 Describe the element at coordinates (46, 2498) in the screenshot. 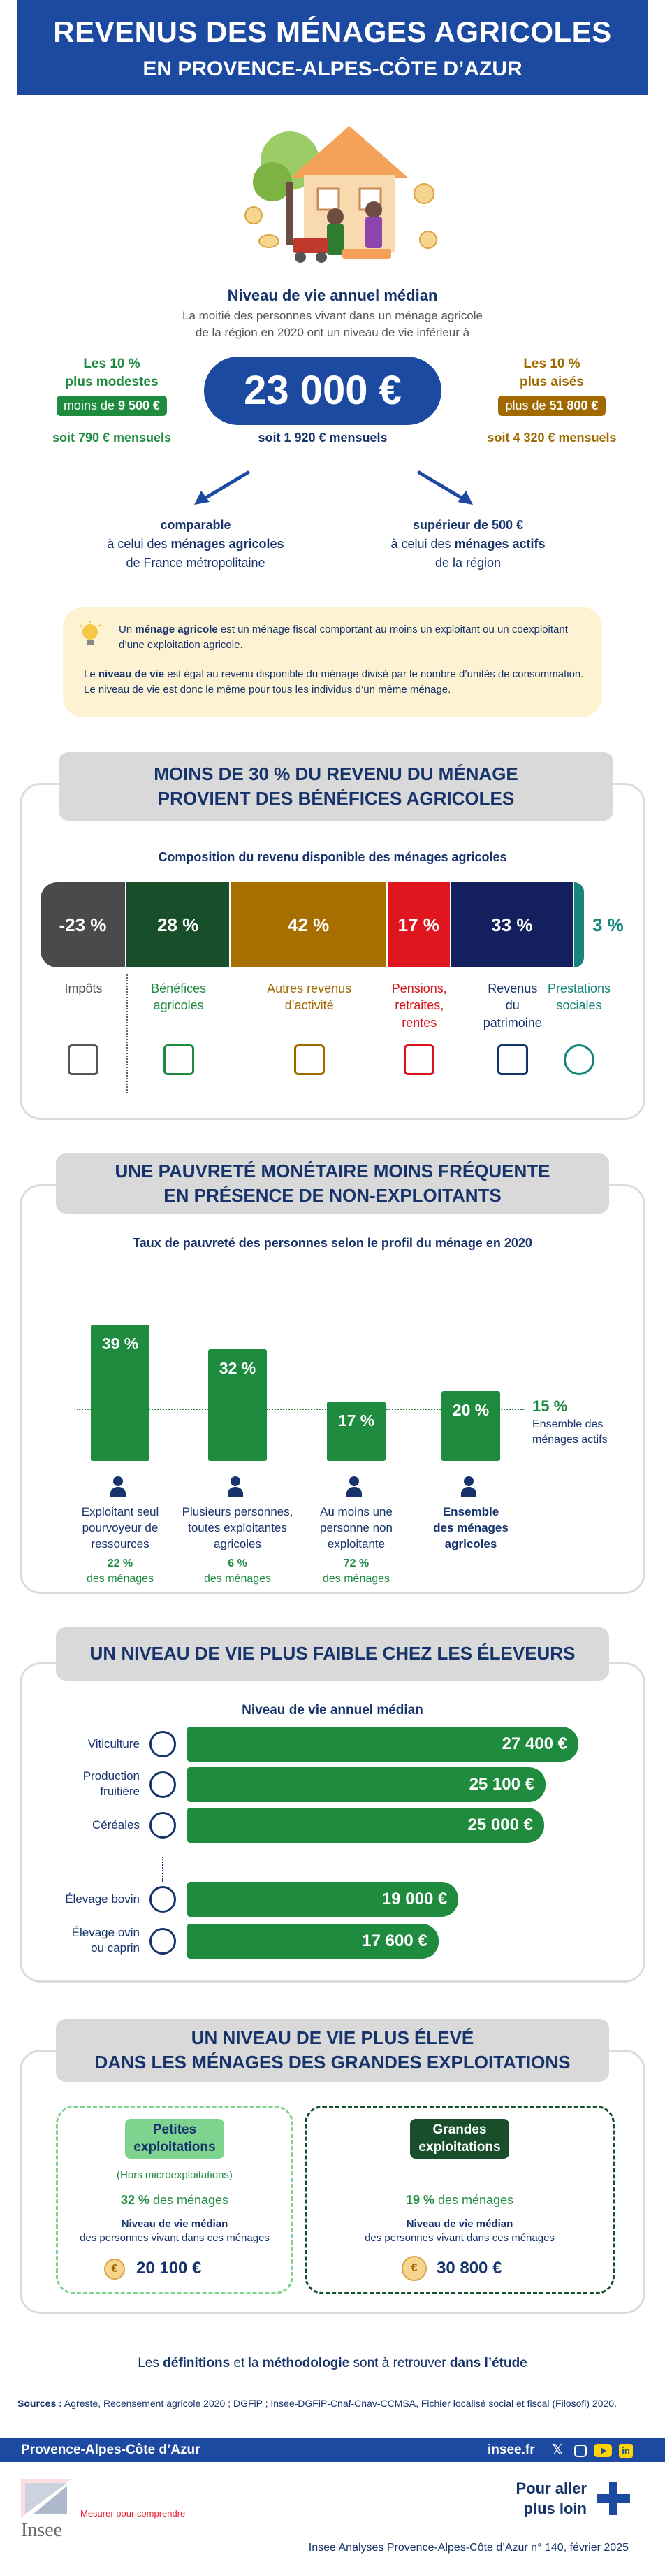

I see `insee-logo-icon` at that location.